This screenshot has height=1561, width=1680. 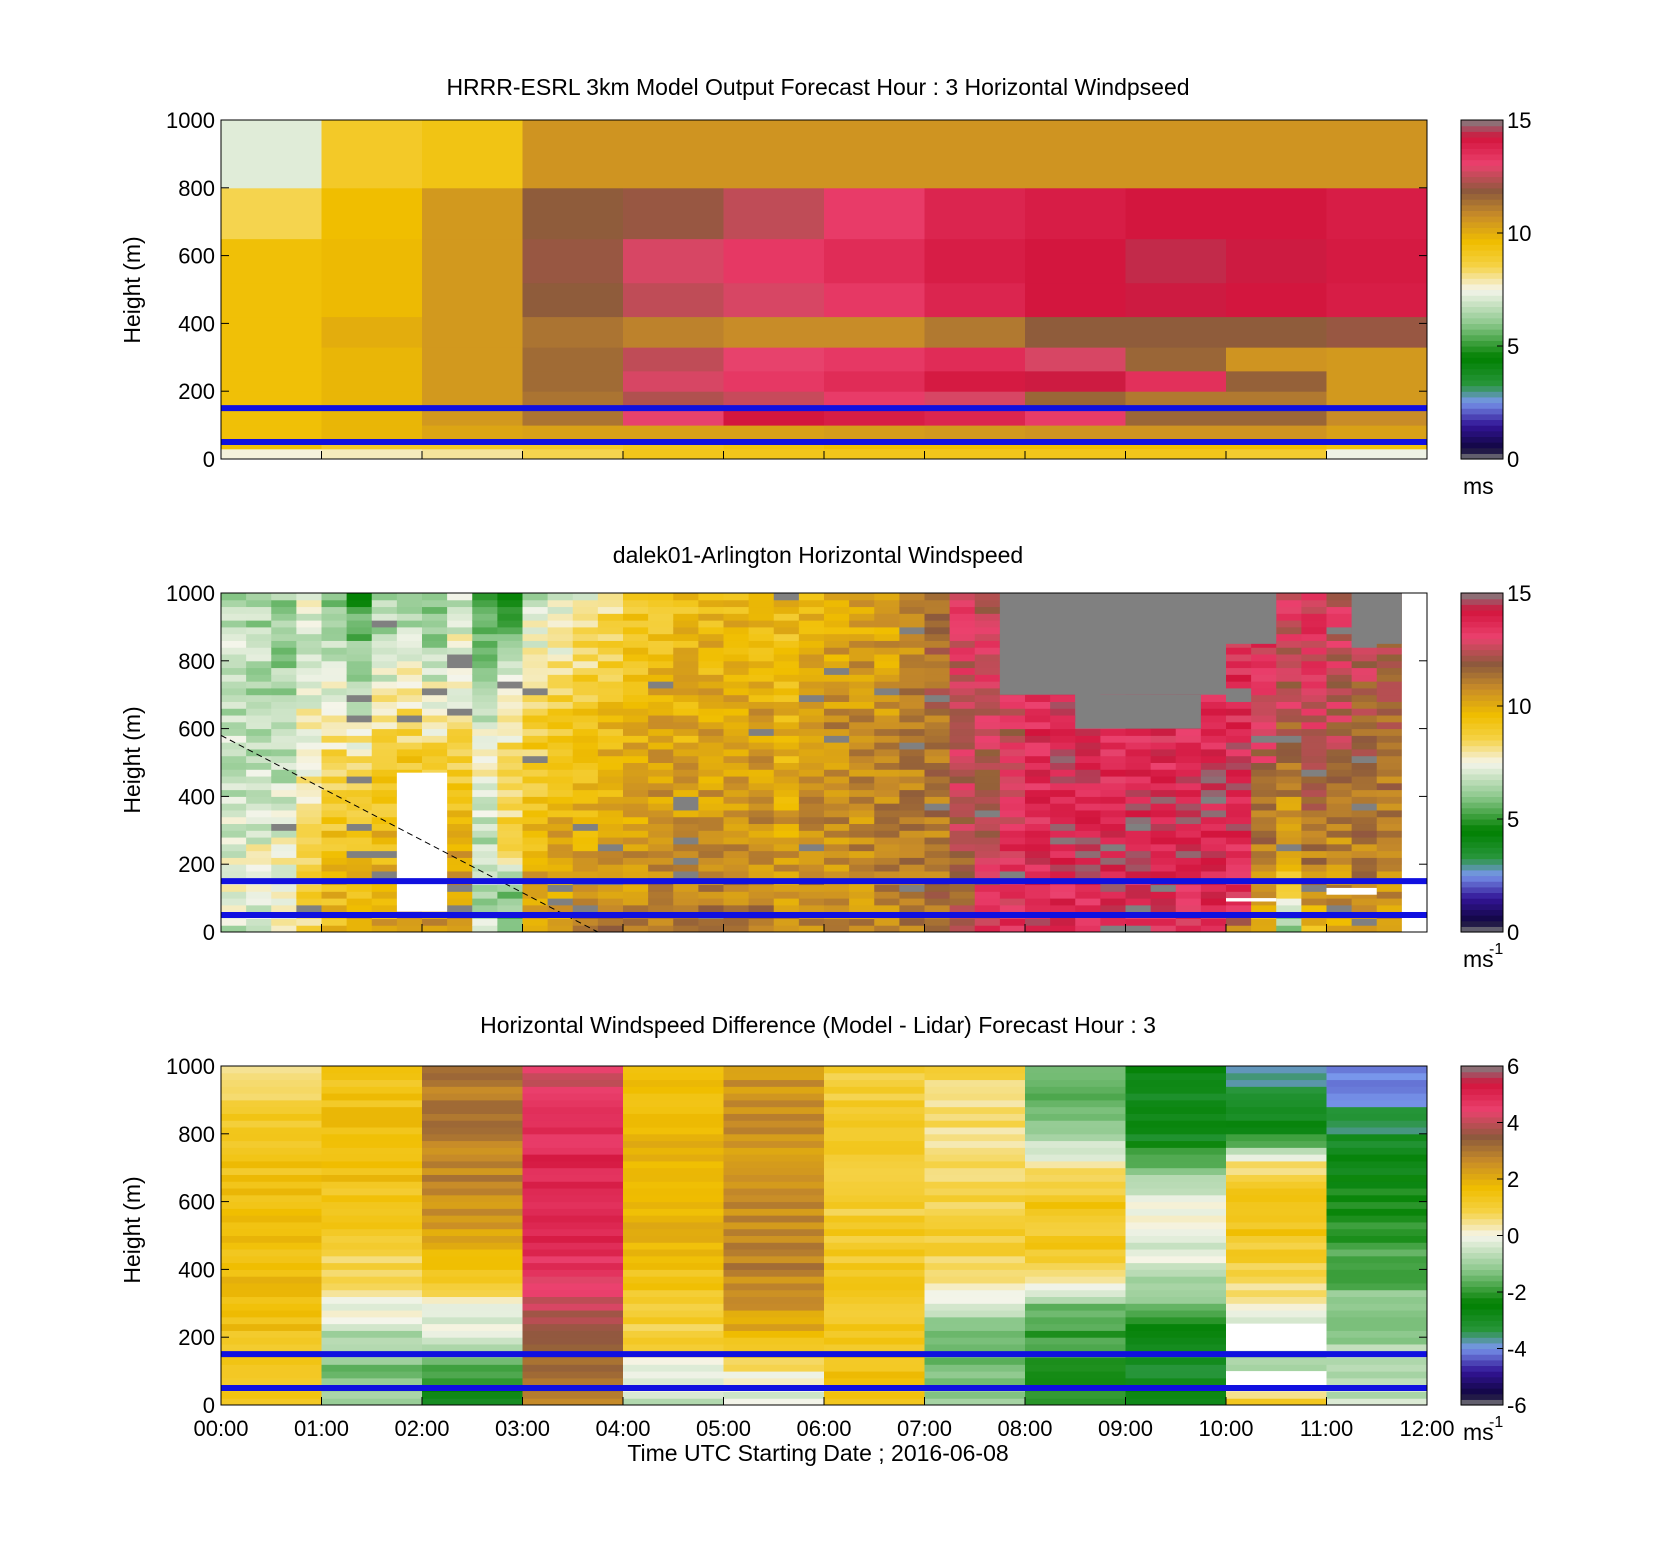 What do you see at coordinates (196, 1337) in the screenshot?
I see `y-tick-label: 200` at bounding box center [196, 1337].